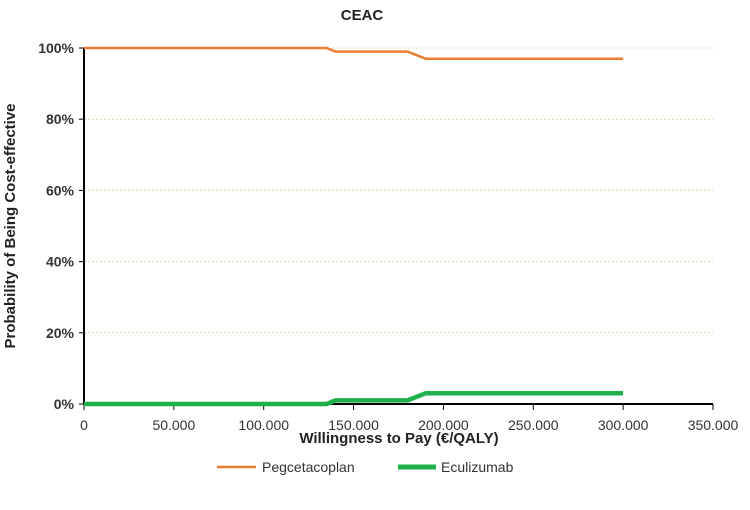 The image size is (750, 510). What do you see at coordinates (64, 404) in the screenshot?
I see `y-tick-label: 0%` at bounding box center [64, 404].